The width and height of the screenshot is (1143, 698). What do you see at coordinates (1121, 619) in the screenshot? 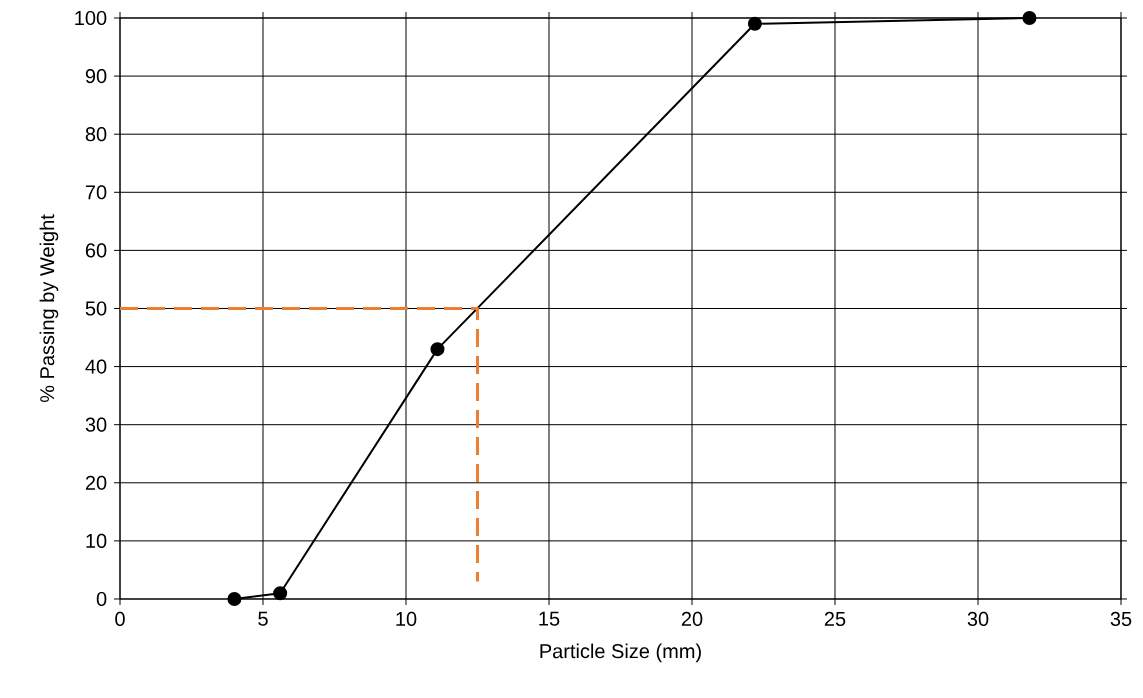
I see `x-tick-label: 35` at bounding box center [1121, 619].